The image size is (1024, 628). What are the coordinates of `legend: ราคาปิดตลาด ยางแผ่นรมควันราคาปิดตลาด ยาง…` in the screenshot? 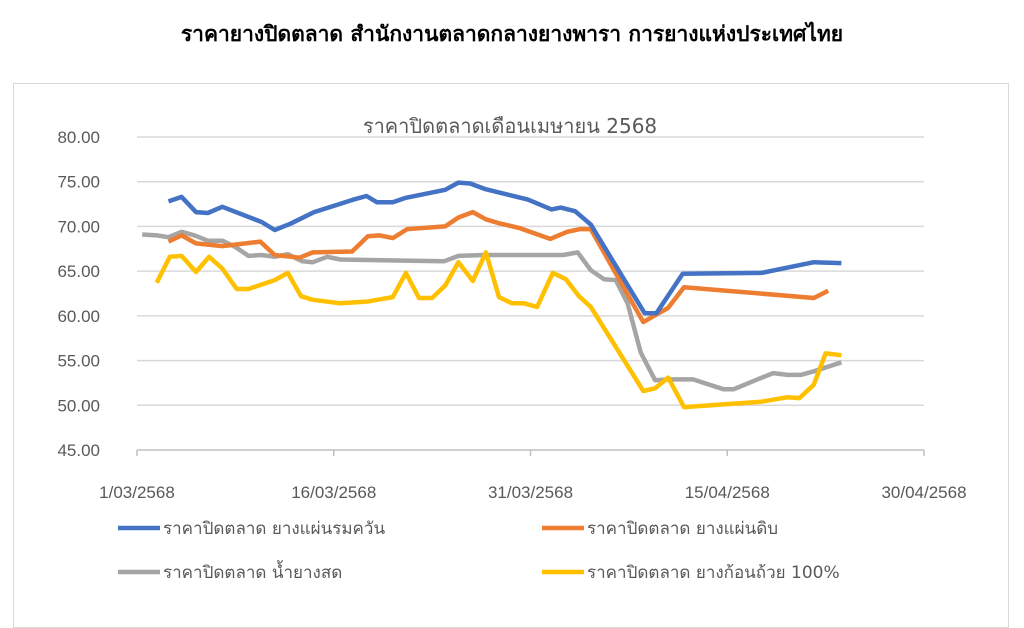 It's located at (479, 551).